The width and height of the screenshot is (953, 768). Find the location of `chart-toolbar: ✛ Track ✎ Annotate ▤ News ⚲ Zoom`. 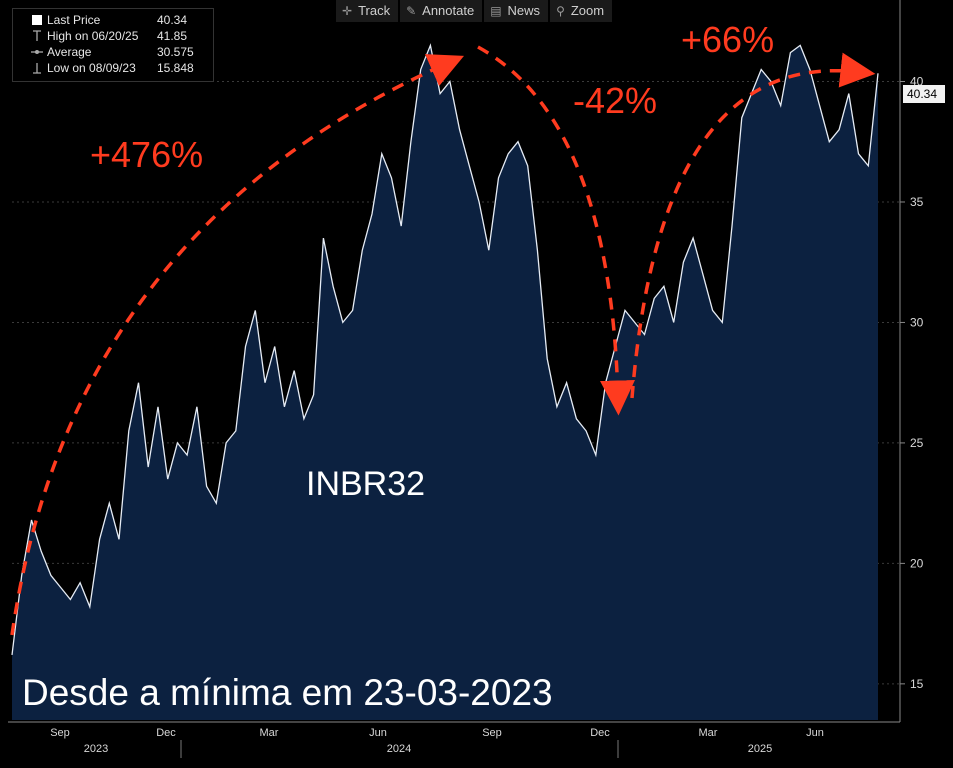

chart-toolbar: ✛ Track ✎ Annotate ▤ News ⚲ Zoom is located at coordinates (474, 11).